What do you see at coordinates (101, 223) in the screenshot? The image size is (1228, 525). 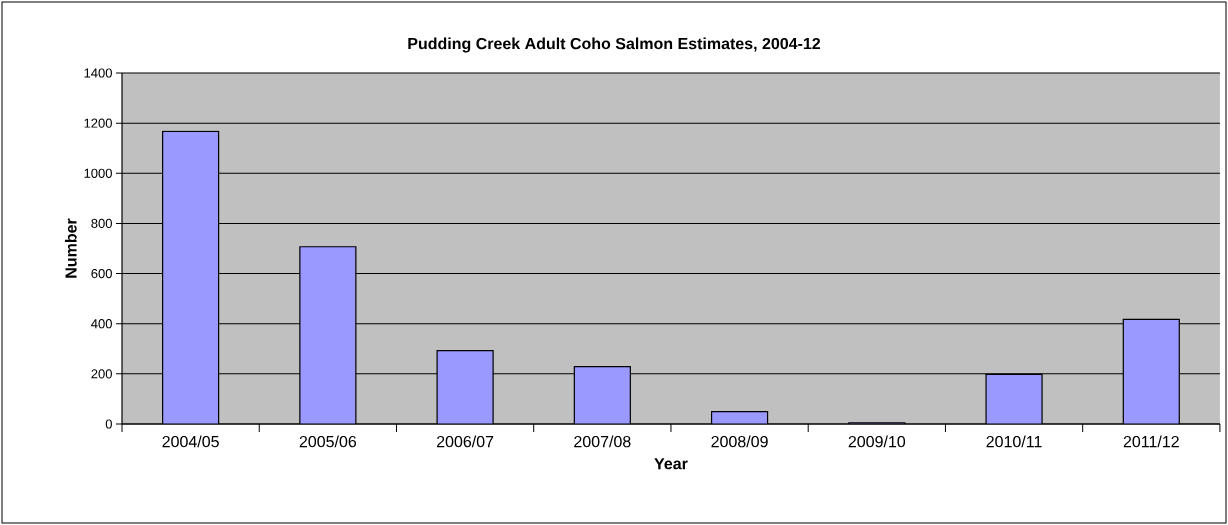 I see `y-tick-label: 800` at bounding box center [101, 223].